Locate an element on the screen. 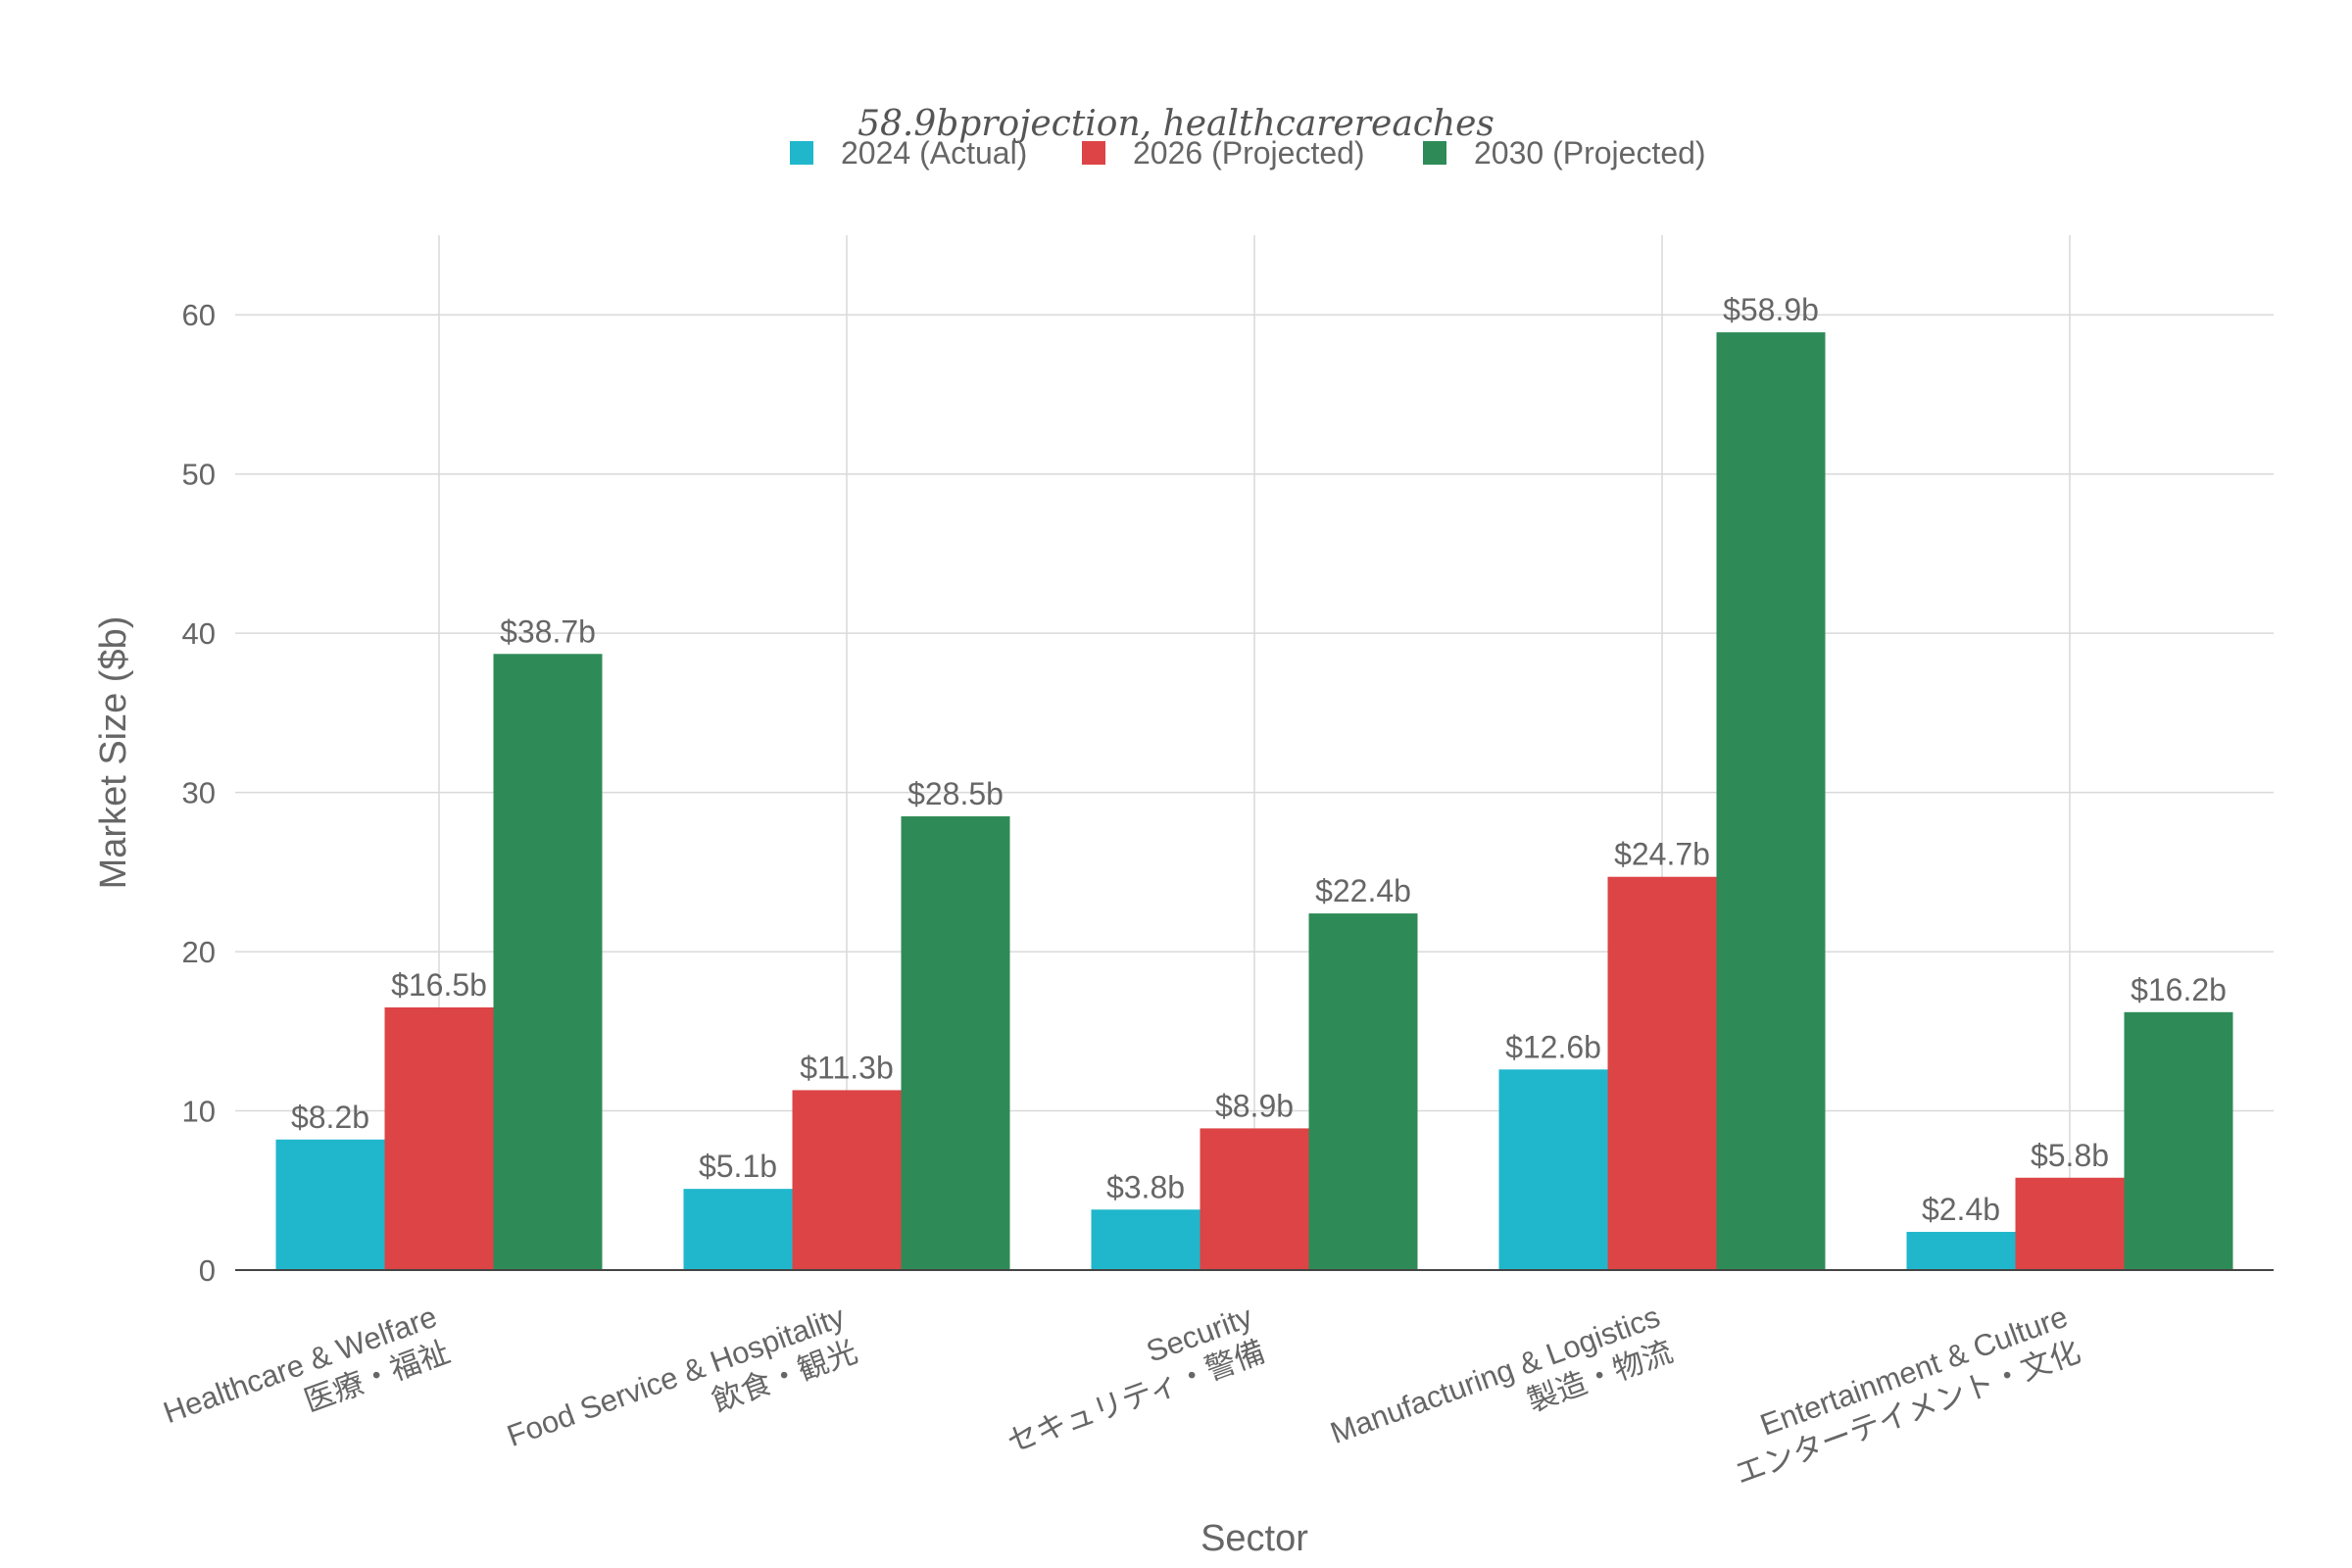 Image resolution: width=2352 pixels, height=1568 pixels. x-tick-label-ja: セキュリティ・警備 is located at coordinates (1136, 1396).